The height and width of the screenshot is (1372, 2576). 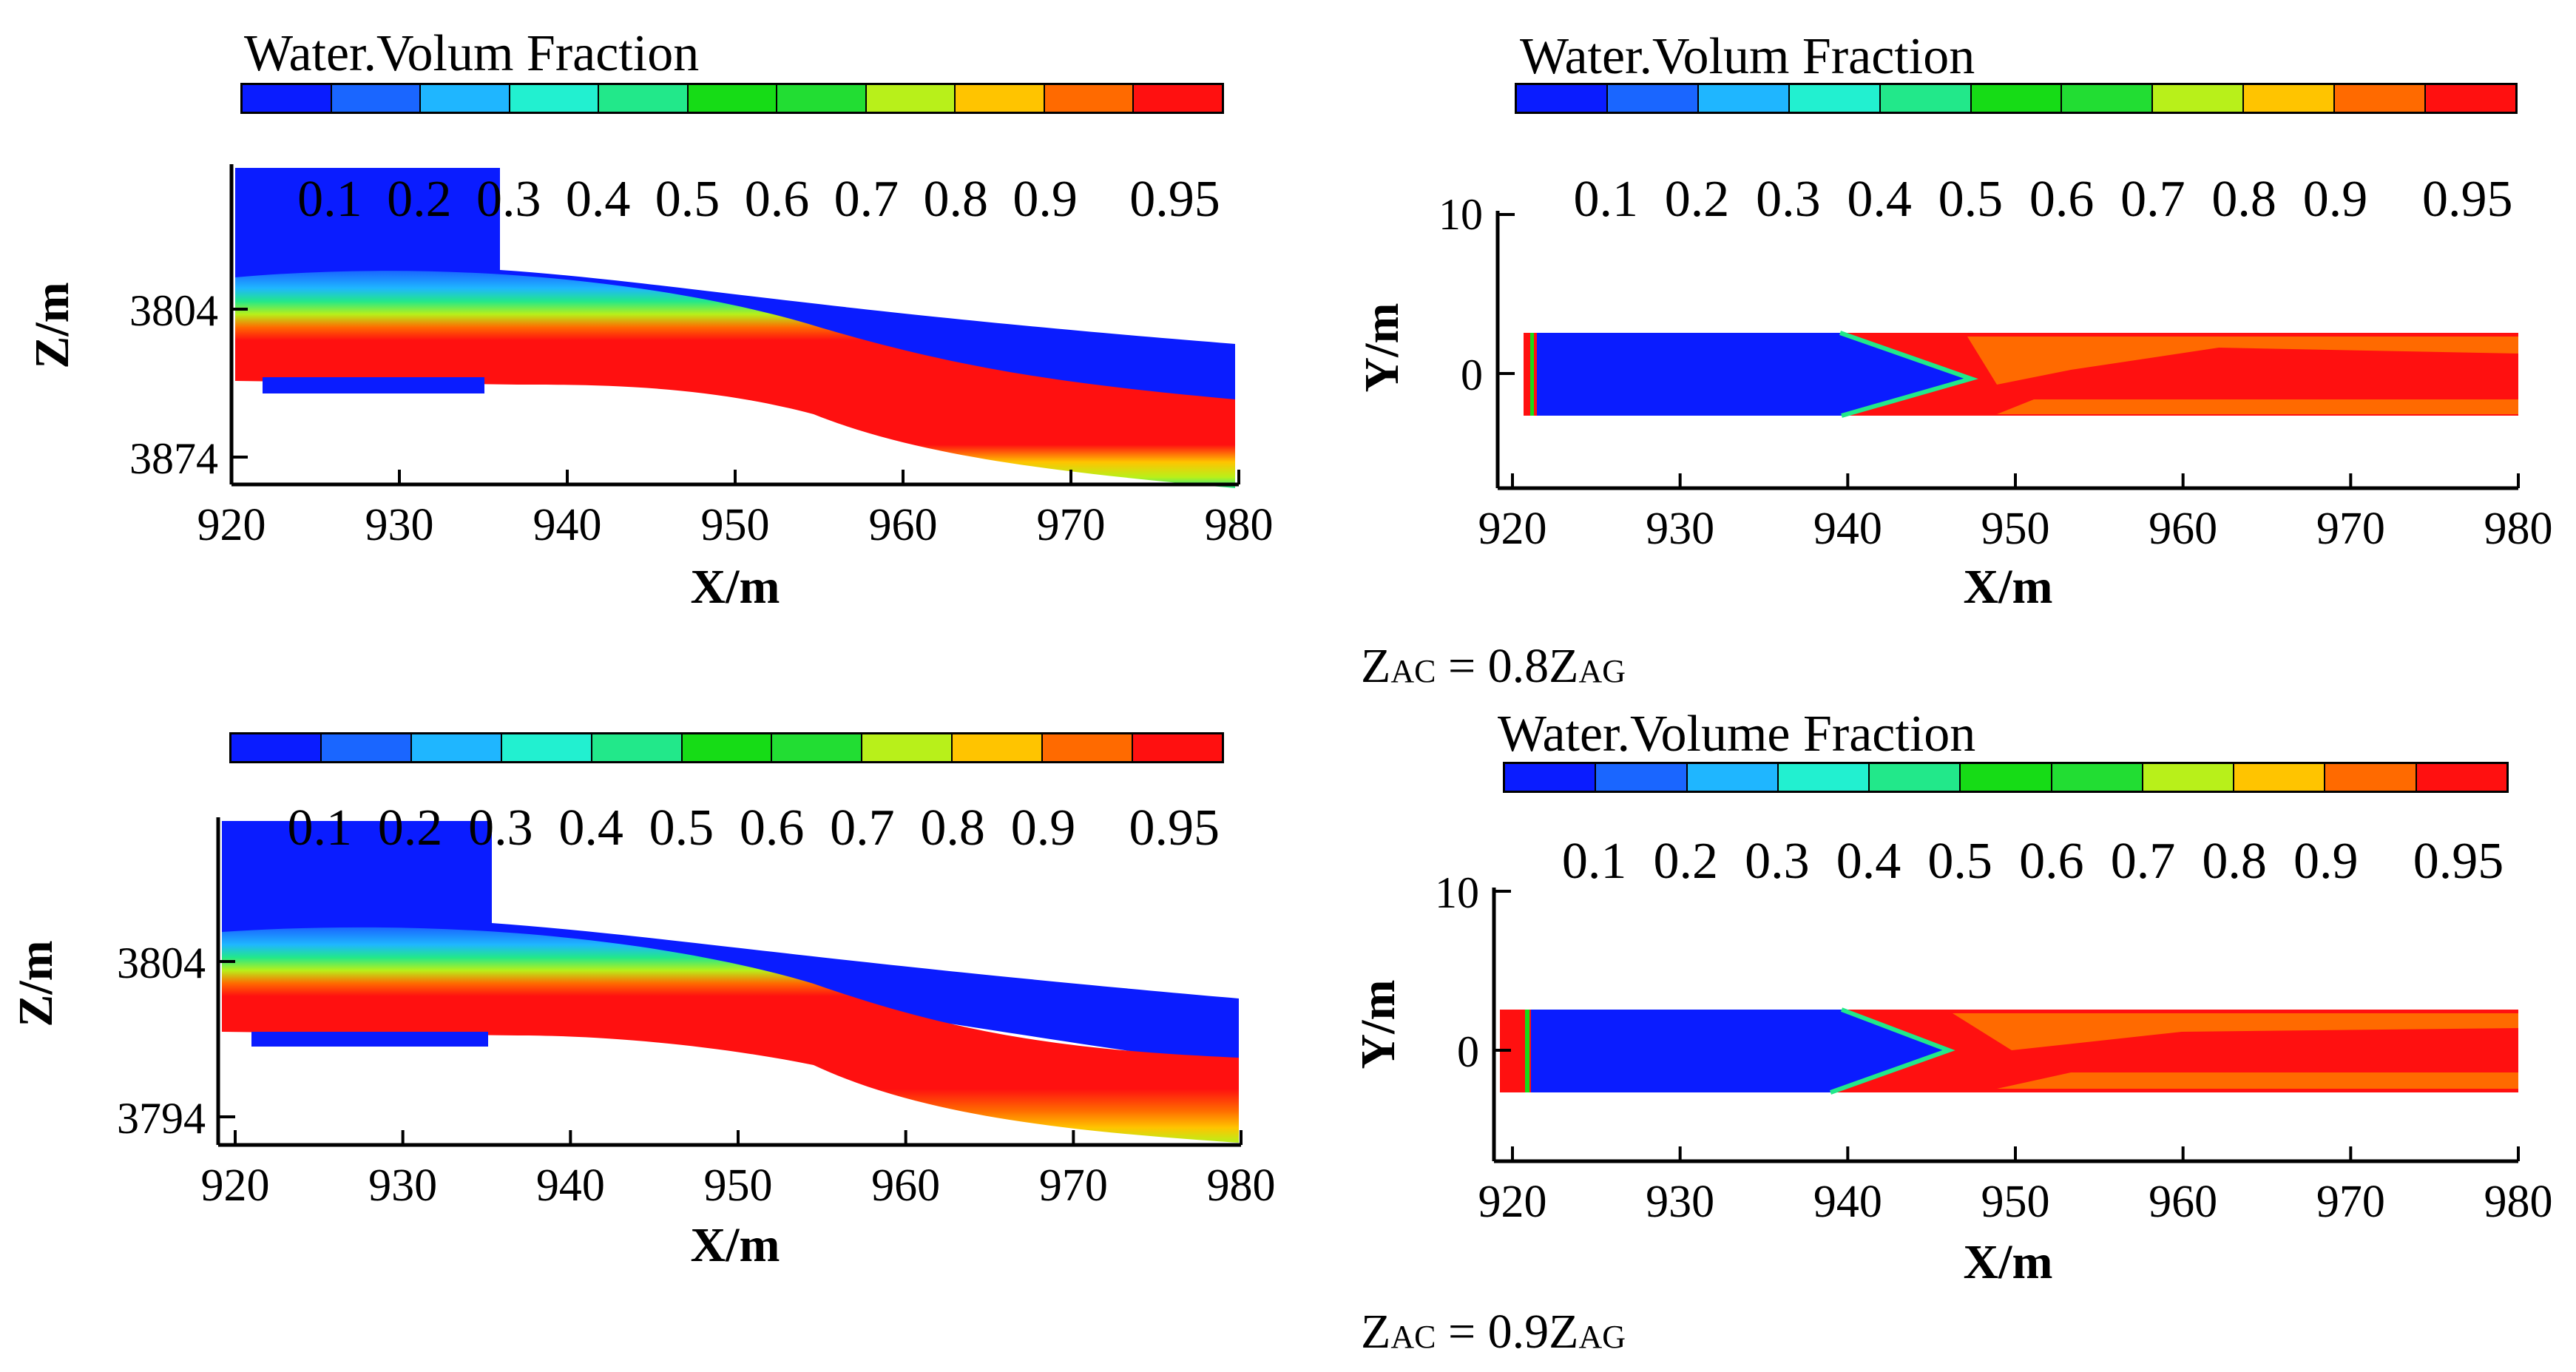 What do you see at coordinates (2235, 1051) in the screenshot?
I see `orange-streaks` at bounding box center [2235, 1051].